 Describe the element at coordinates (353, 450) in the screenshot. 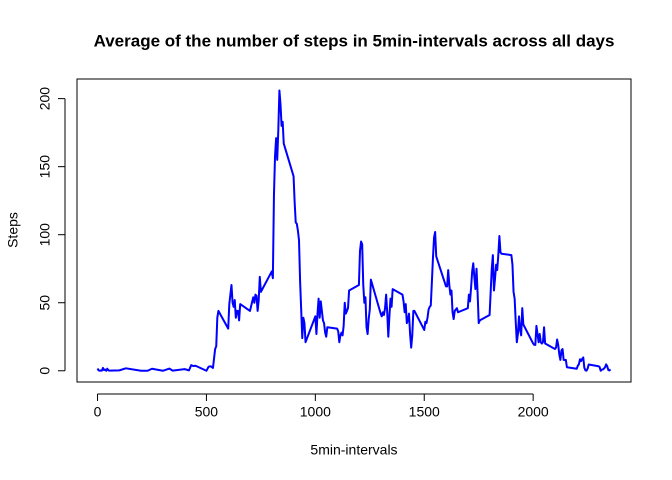

I see `x-axis-label: 5min-intervals` at that location.